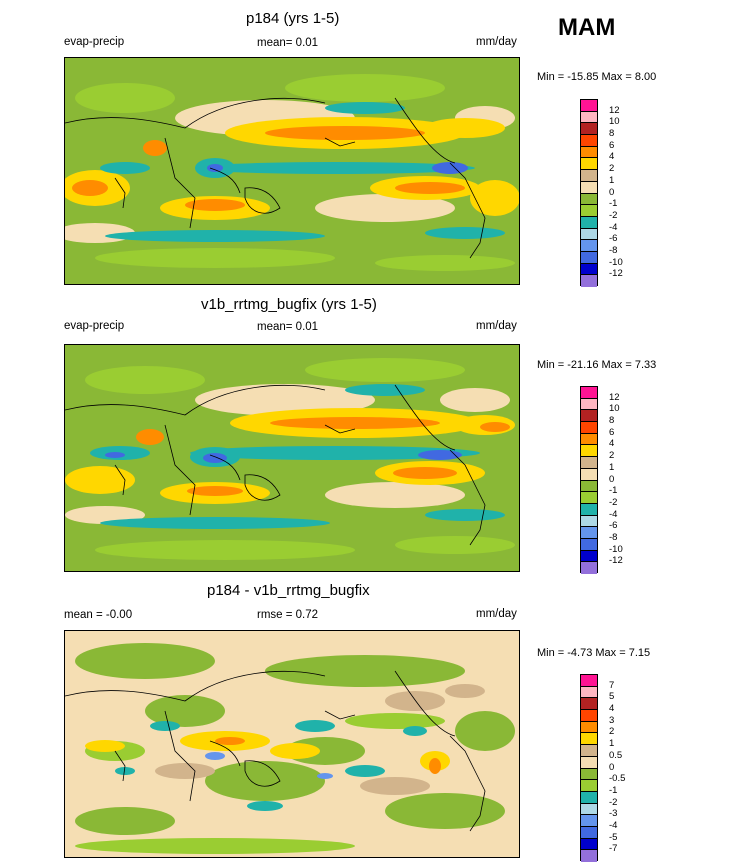  I want to click on panel-3-units-label: mm/day, so click(496, 614).